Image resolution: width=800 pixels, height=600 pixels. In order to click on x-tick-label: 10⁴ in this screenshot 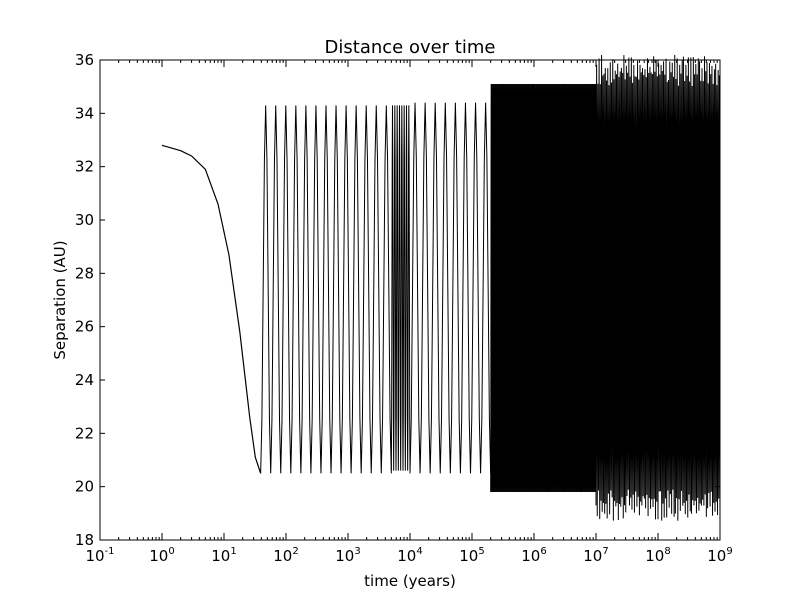, I will do `click(409, 555)`.